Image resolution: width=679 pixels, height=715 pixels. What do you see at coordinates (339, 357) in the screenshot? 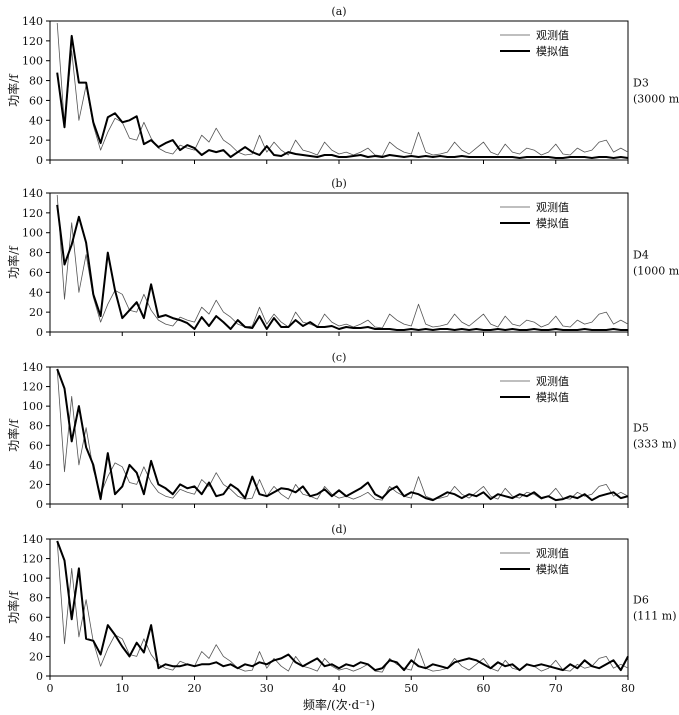
I see `panel-label: (c)` at bounding box center [339, 357].